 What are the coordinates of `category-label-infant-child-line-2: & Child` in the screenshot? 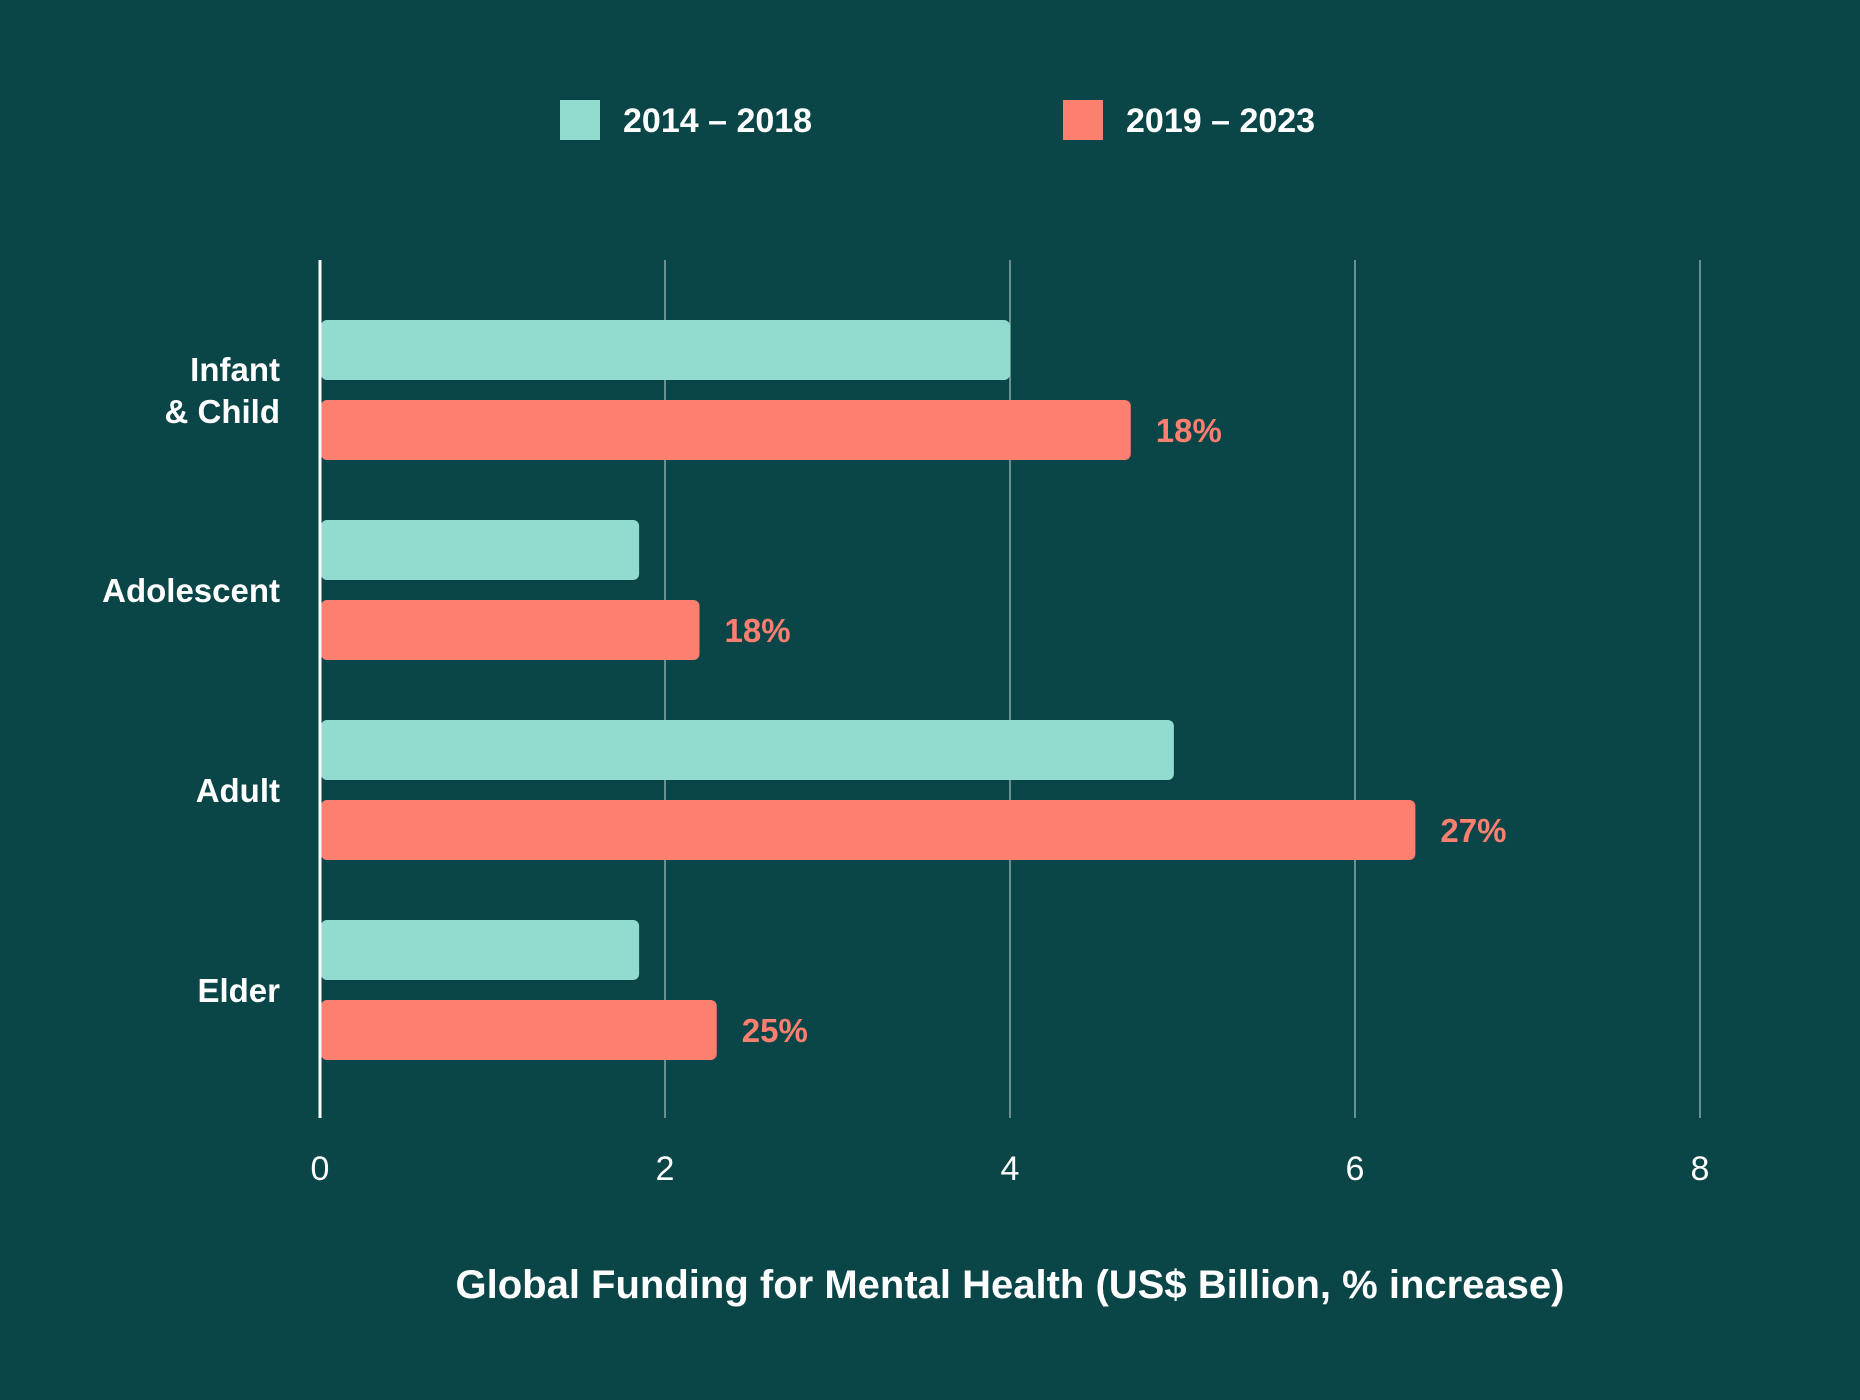 It's located at (222, 411).